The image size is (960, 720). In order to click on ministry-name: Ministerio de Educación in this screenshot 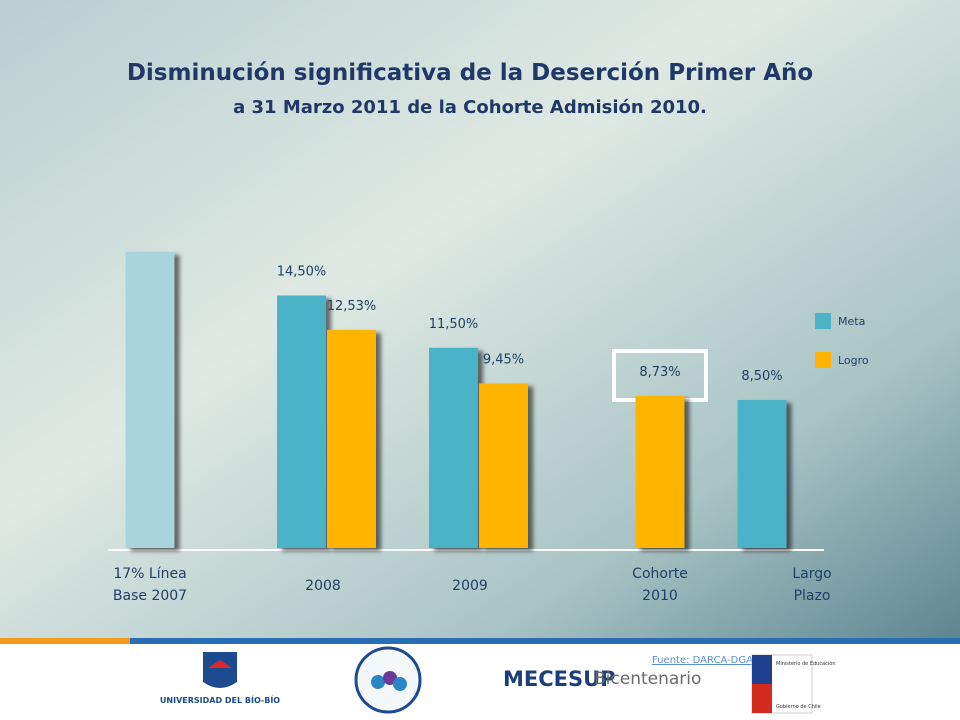, I will do `click(806, 663)`.